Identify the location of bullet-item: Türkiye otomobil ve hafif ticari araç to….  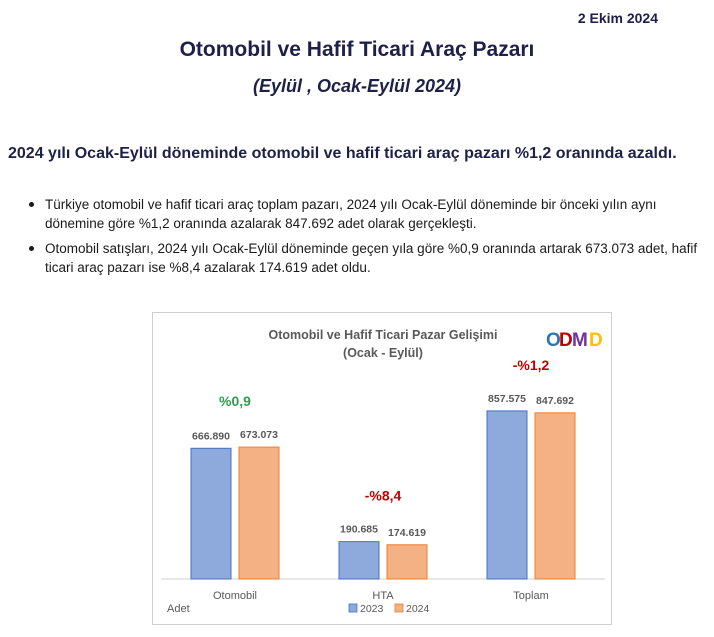
(367, 214).